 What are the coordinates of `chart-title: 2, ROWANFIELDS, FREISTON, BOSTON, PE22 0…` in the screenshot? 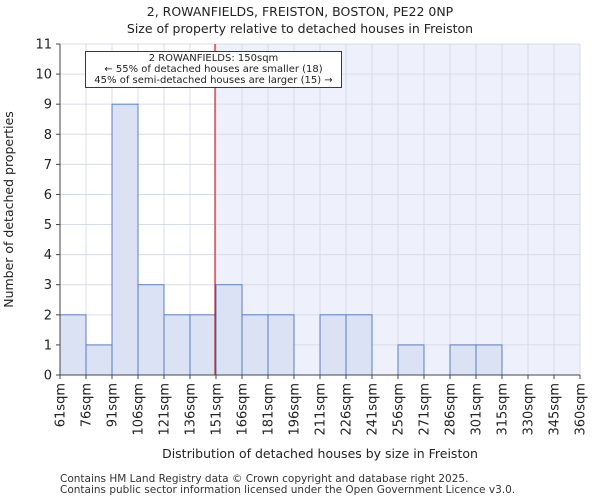 It's located at (300, 11).